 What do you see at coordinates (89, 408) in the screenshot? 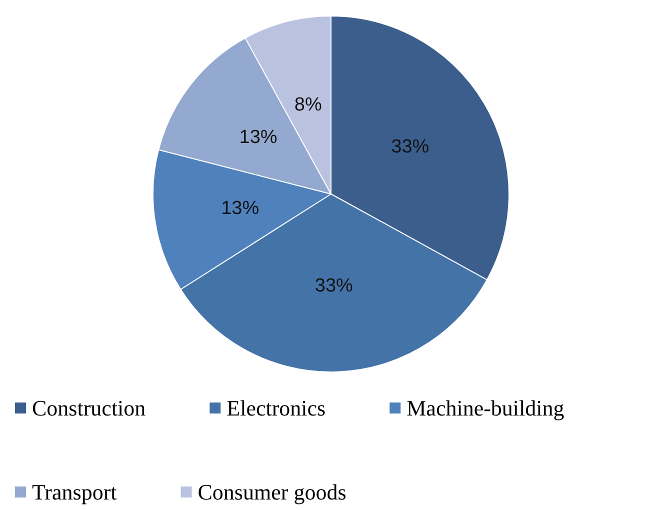
I see `legend-label: Construction` at bounding box center [89, 408].